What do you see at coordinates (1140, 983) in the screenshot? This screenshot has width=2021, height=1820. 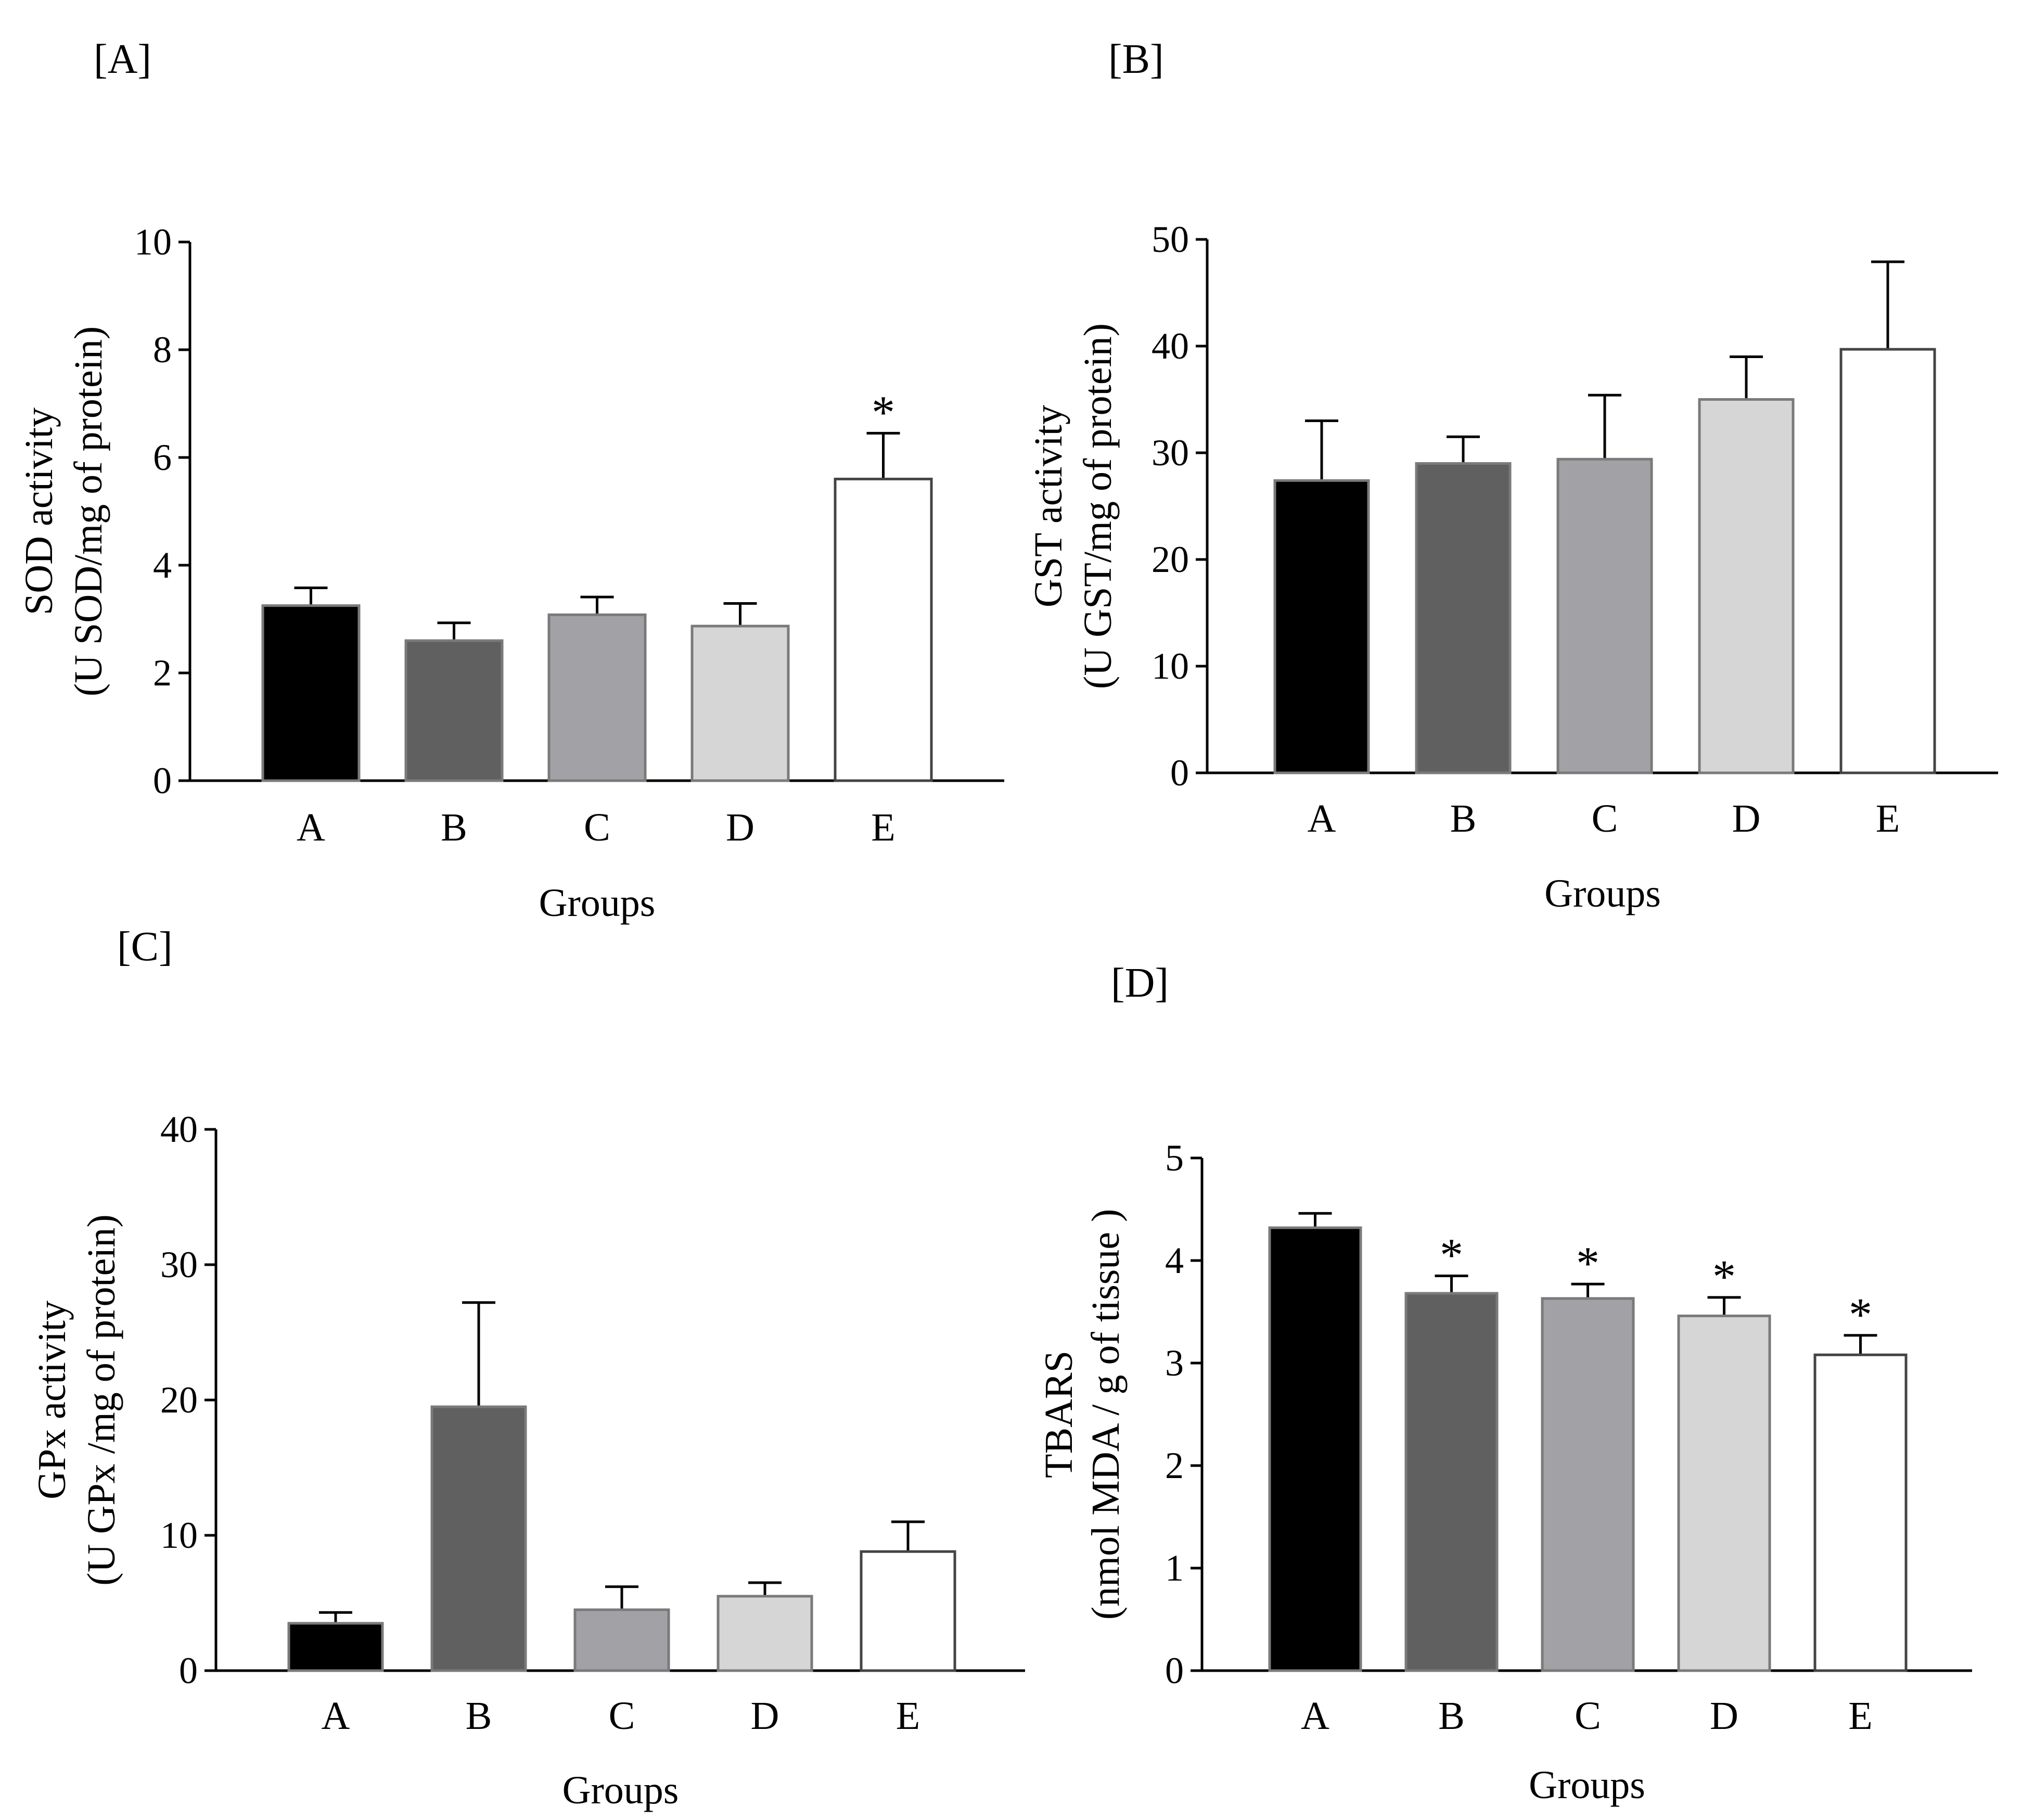 I see `panel-label: [D]` at bounding box center [1140, 983].